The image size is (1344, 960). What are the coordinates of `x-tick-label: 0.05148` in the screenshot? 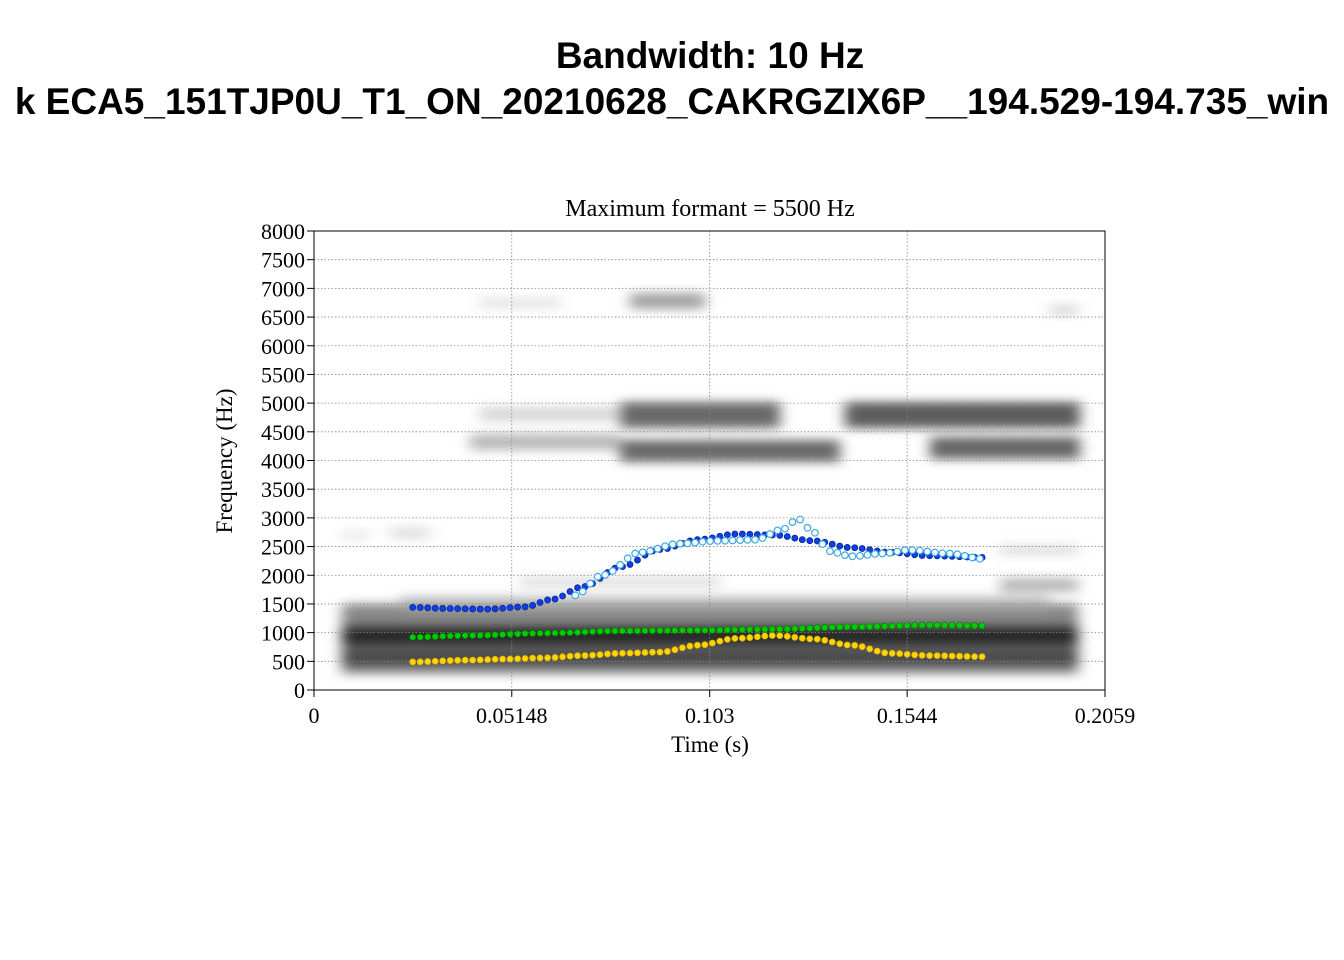 It's located at (512, 715).